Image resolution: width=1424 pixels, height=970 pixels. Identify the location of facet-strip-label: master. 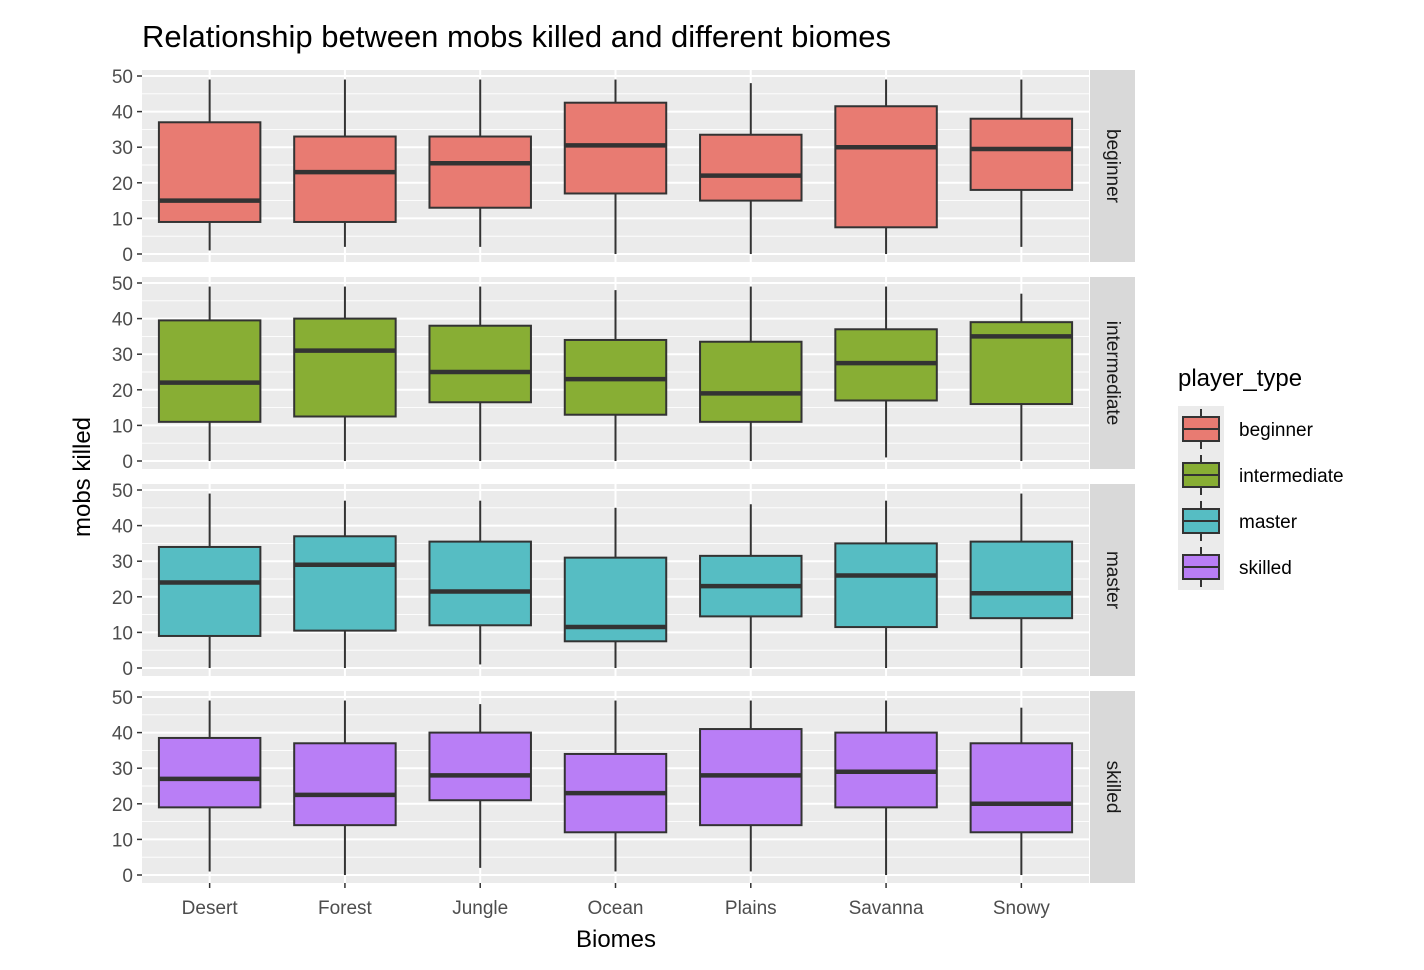
(1112, 580).